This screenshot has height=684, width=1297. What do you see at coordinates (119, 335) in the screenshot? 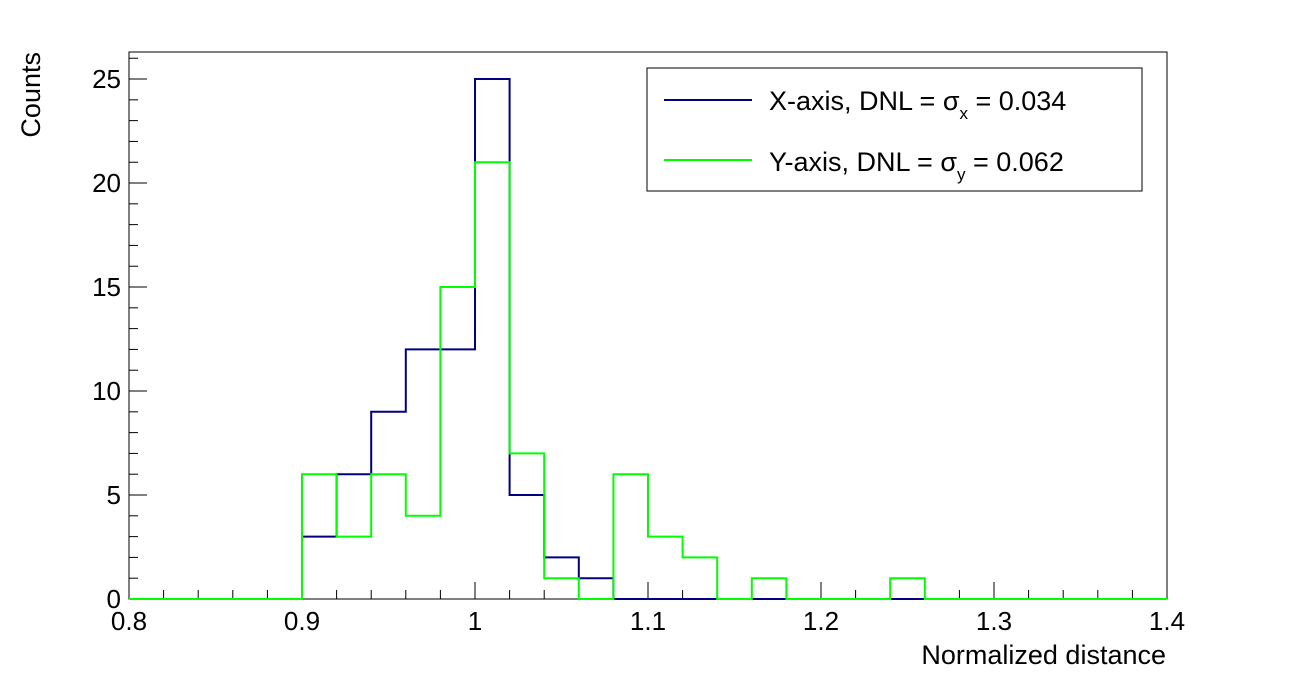
I see `y-axis-ticks: 0 5 10 15 20 25` at bounding box center [119, 335].